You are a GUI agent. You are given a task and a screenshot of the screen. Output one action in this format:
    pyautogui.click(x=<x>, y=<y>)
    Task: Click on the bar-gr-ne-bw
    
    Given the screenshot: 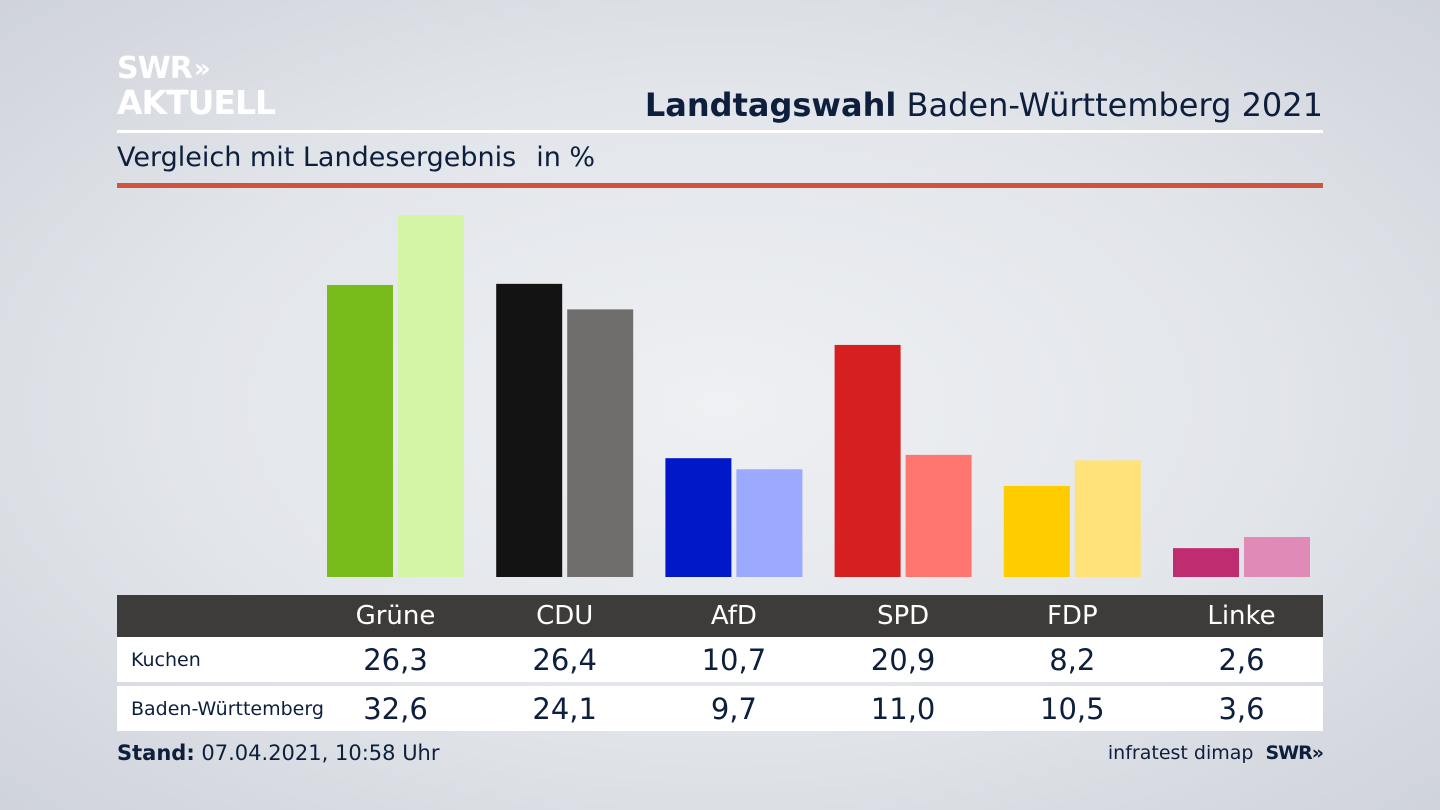 What is the action you would take?
    pyautogui.click(x=431, y=396)
    